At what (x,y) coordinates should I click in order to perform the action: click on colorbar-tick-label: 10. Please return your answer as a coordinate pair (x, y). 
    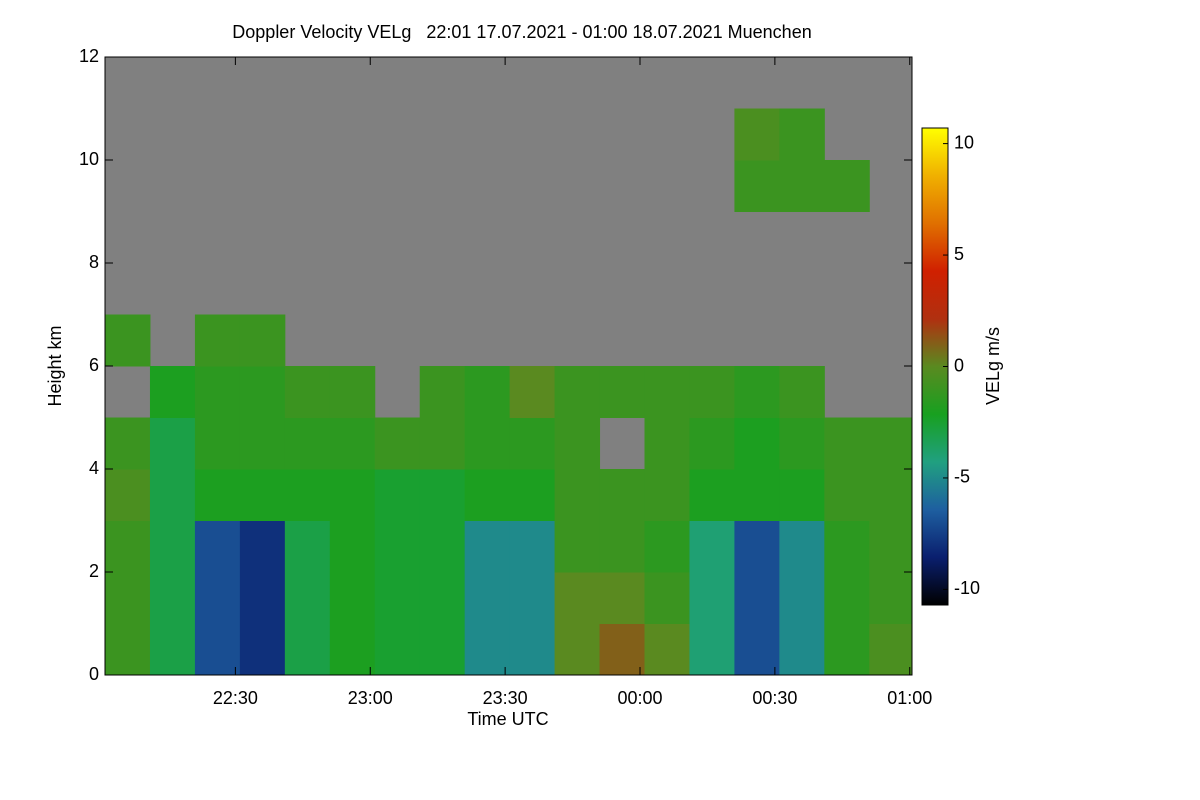
    Looking at the image, I should click on (964, 142).